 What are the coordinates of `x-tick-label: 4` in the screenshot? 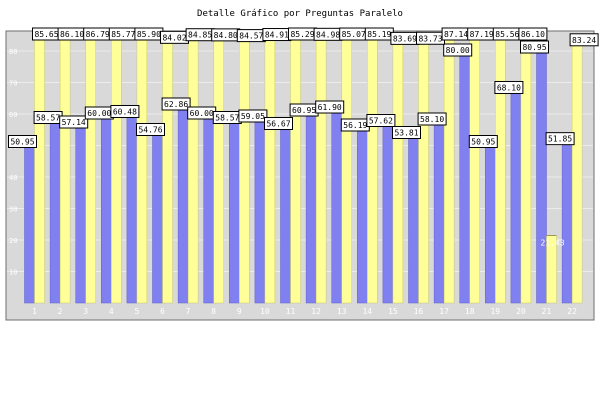 It's located at (111, 311).